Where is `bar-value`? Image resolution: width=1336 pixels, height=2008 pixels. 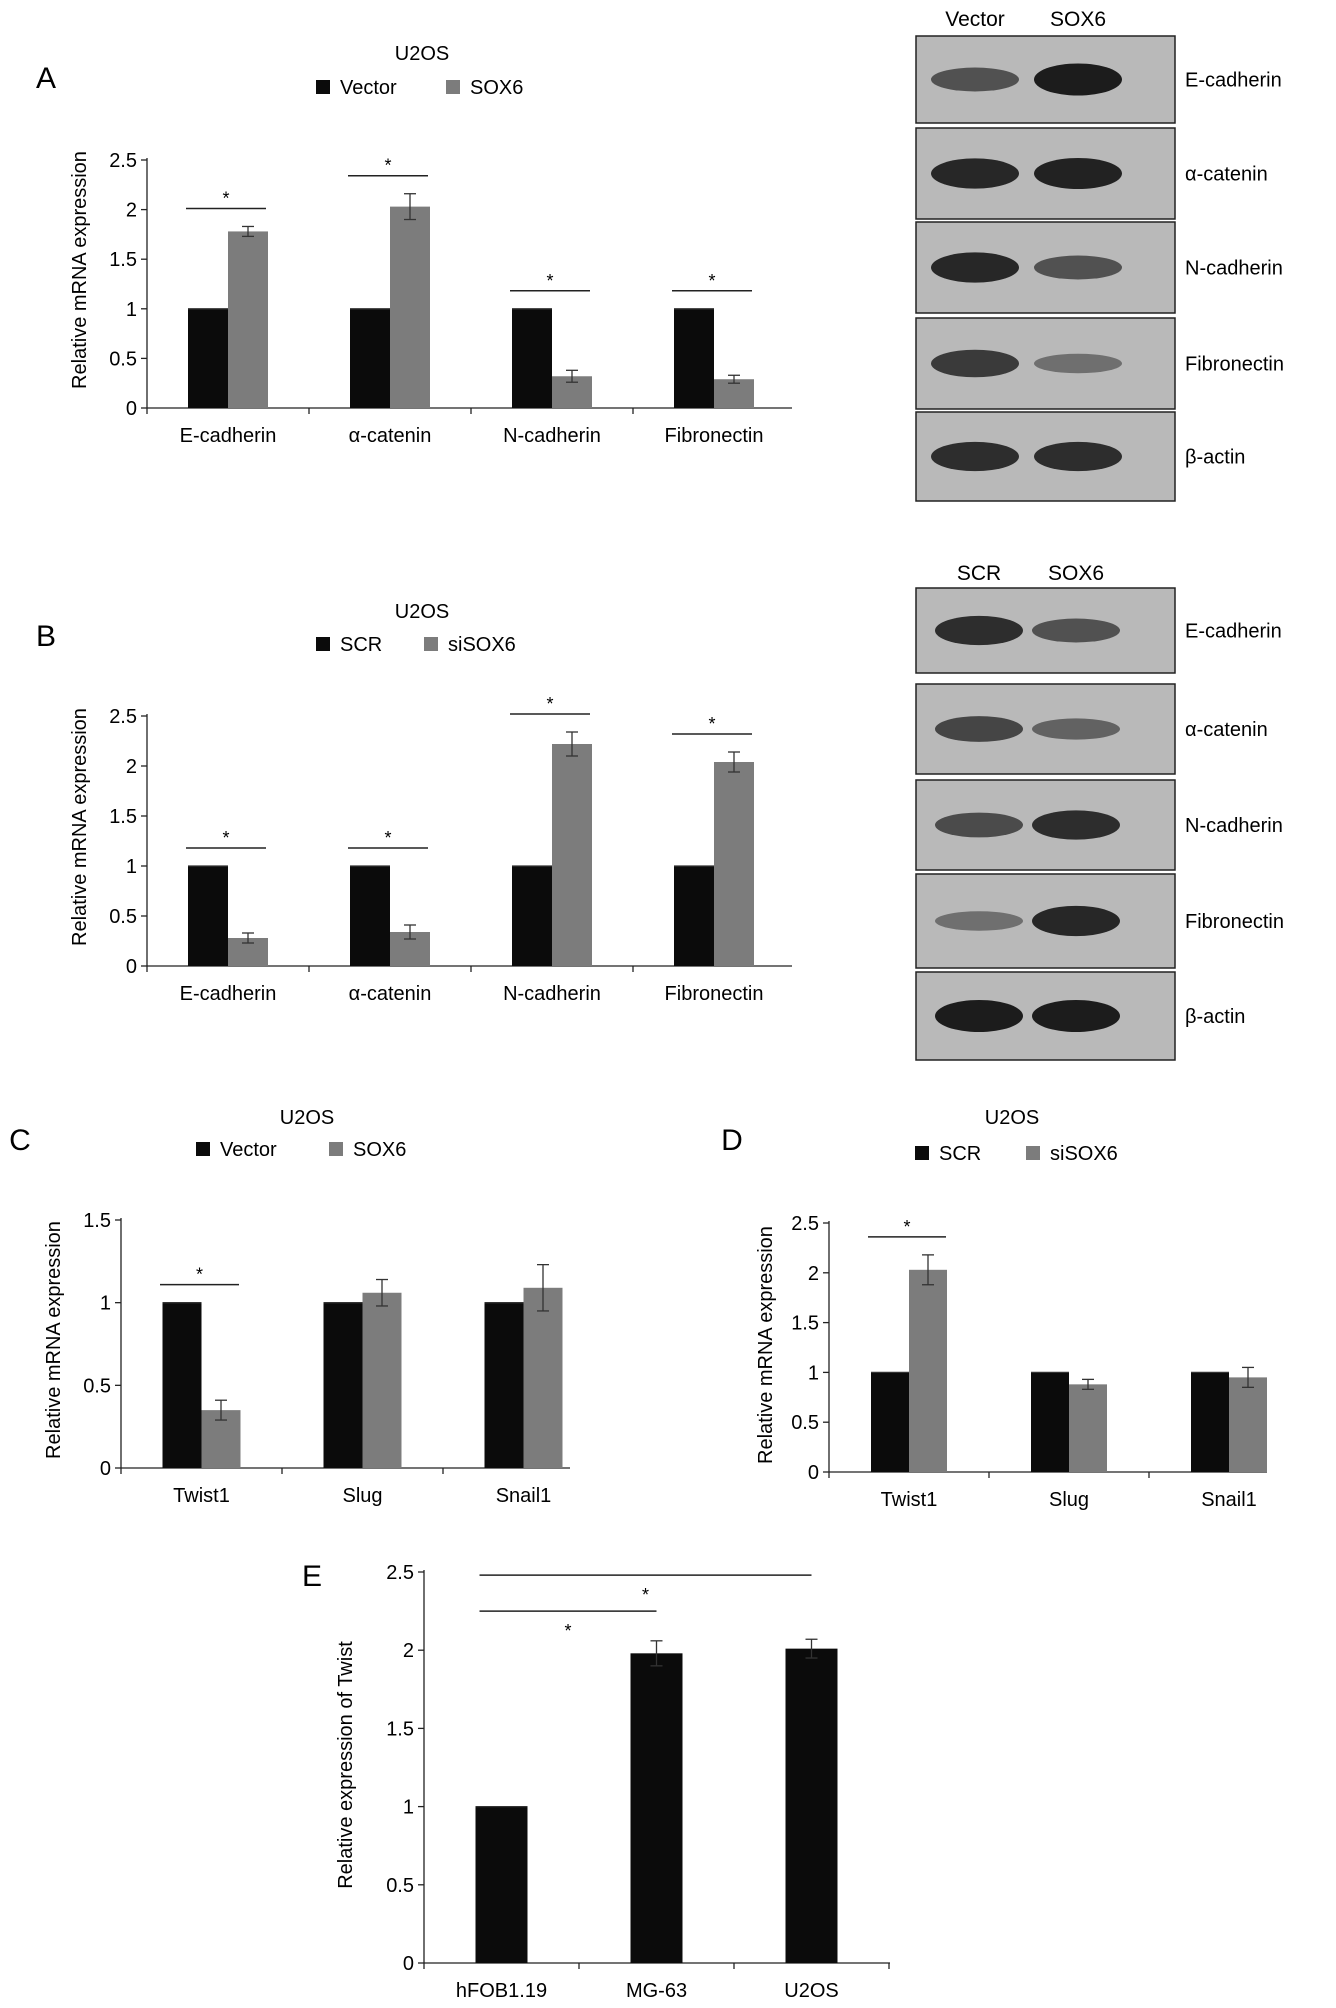
bar-value is located at coordinates (811, 1805).